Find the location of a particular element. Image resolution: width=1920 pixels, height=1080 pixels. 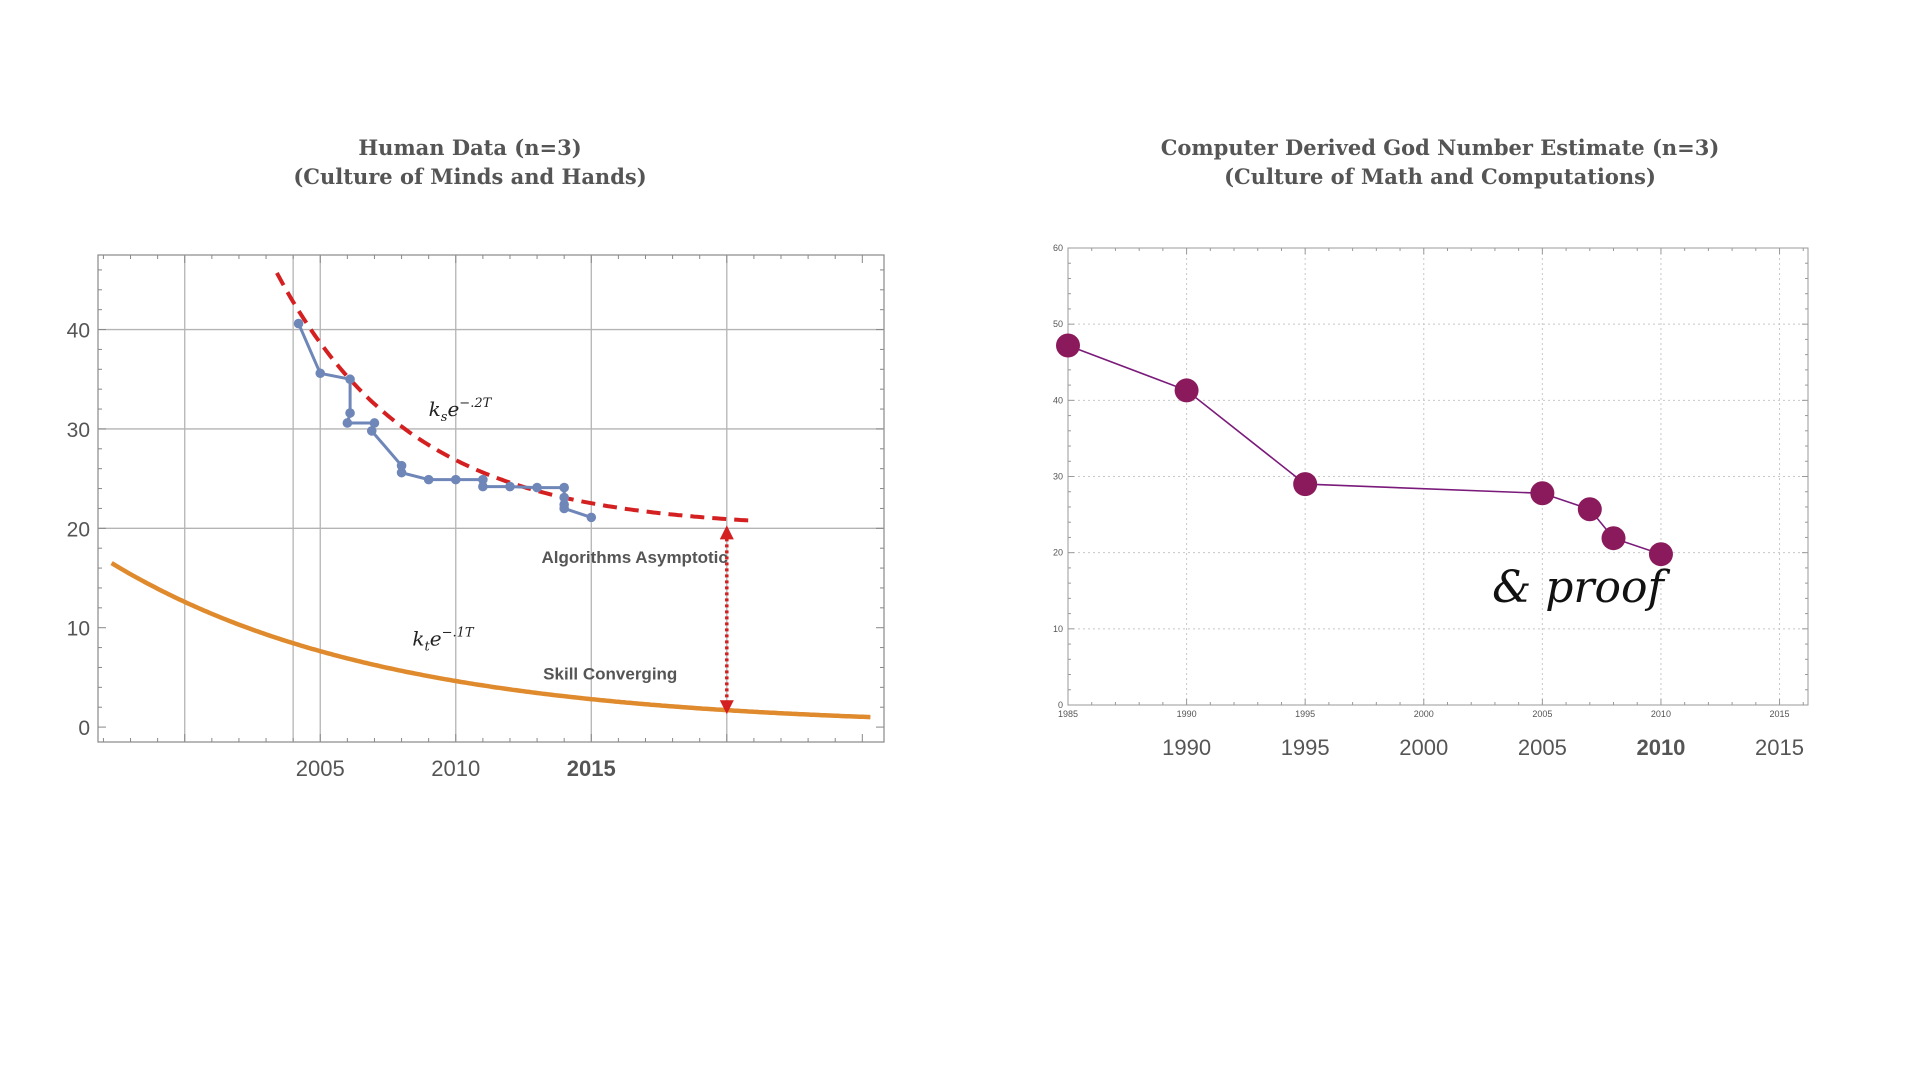

left-annotation: Algorithms Asymptotic is located at coordinates (634, 557).